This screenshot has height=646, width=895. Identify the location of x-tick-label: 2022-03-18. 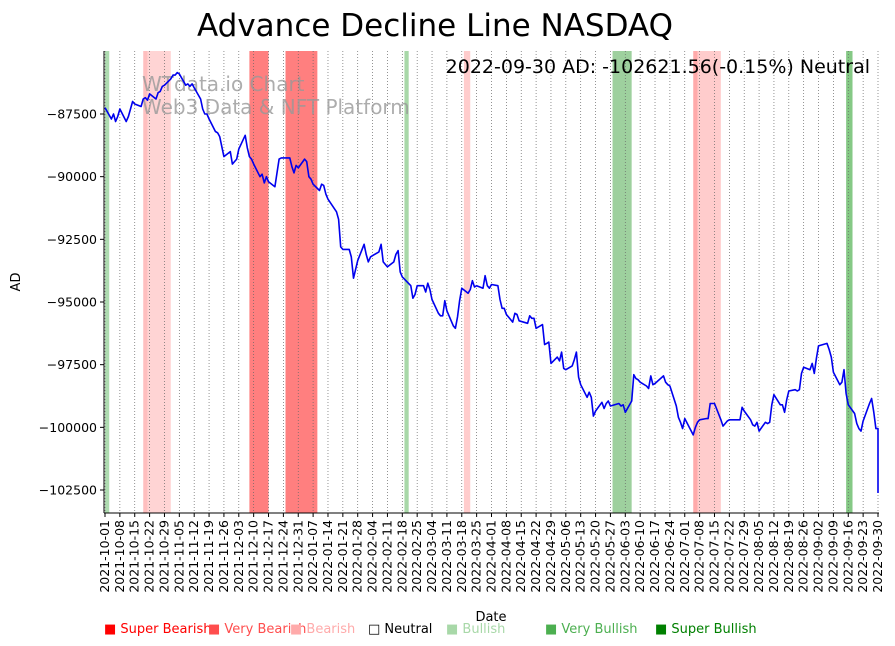
(461, 556).